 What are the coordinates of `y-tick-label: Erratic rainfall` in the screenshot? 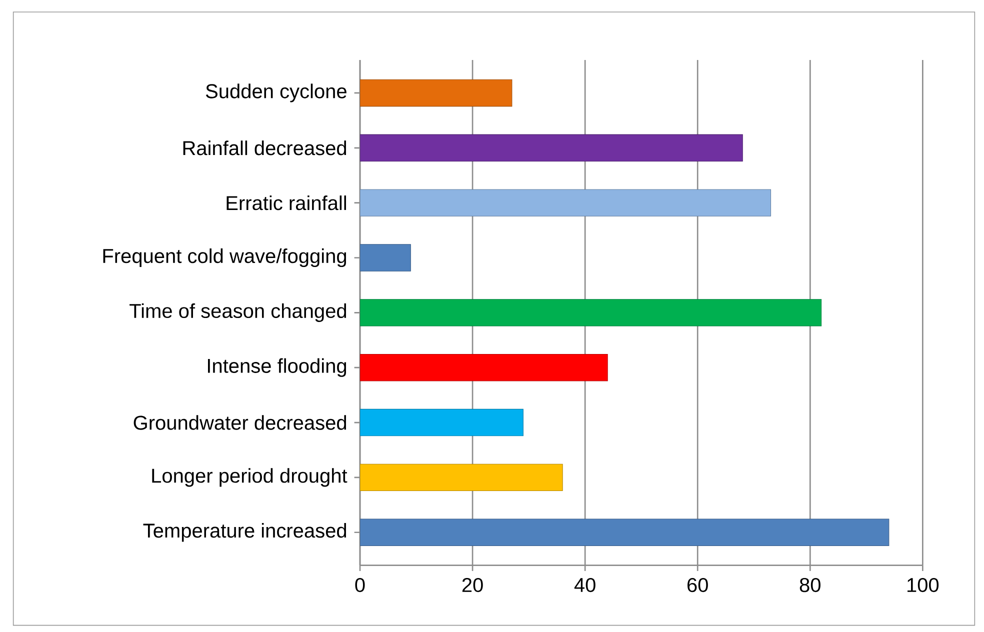 It's located at (286, 202).